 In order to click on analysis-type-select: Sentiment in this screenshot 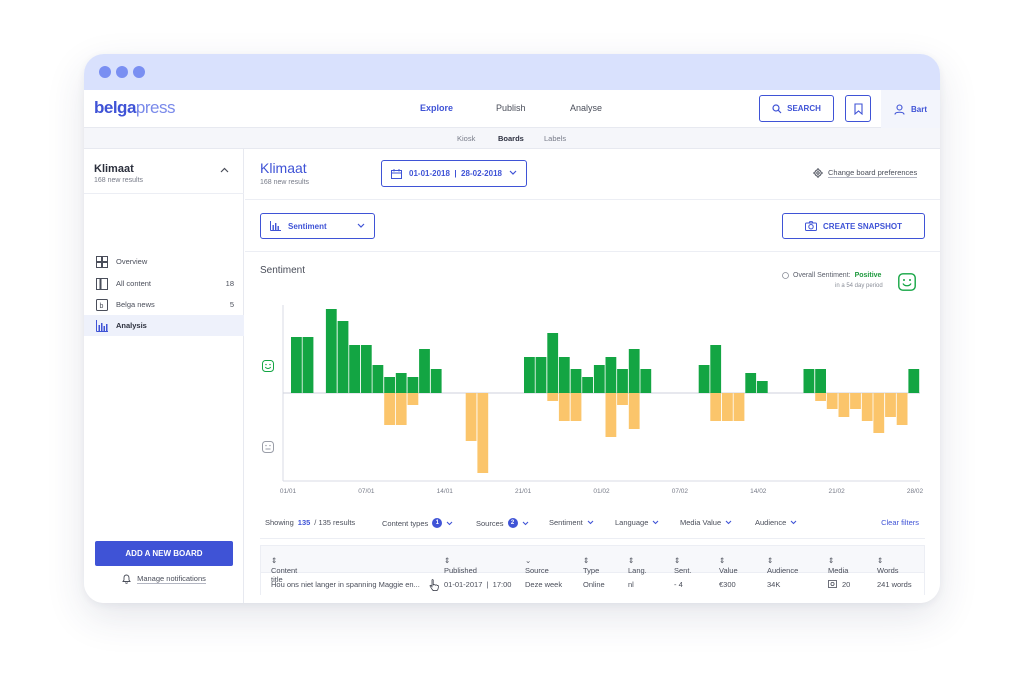, I will do `click(317, 226)`.